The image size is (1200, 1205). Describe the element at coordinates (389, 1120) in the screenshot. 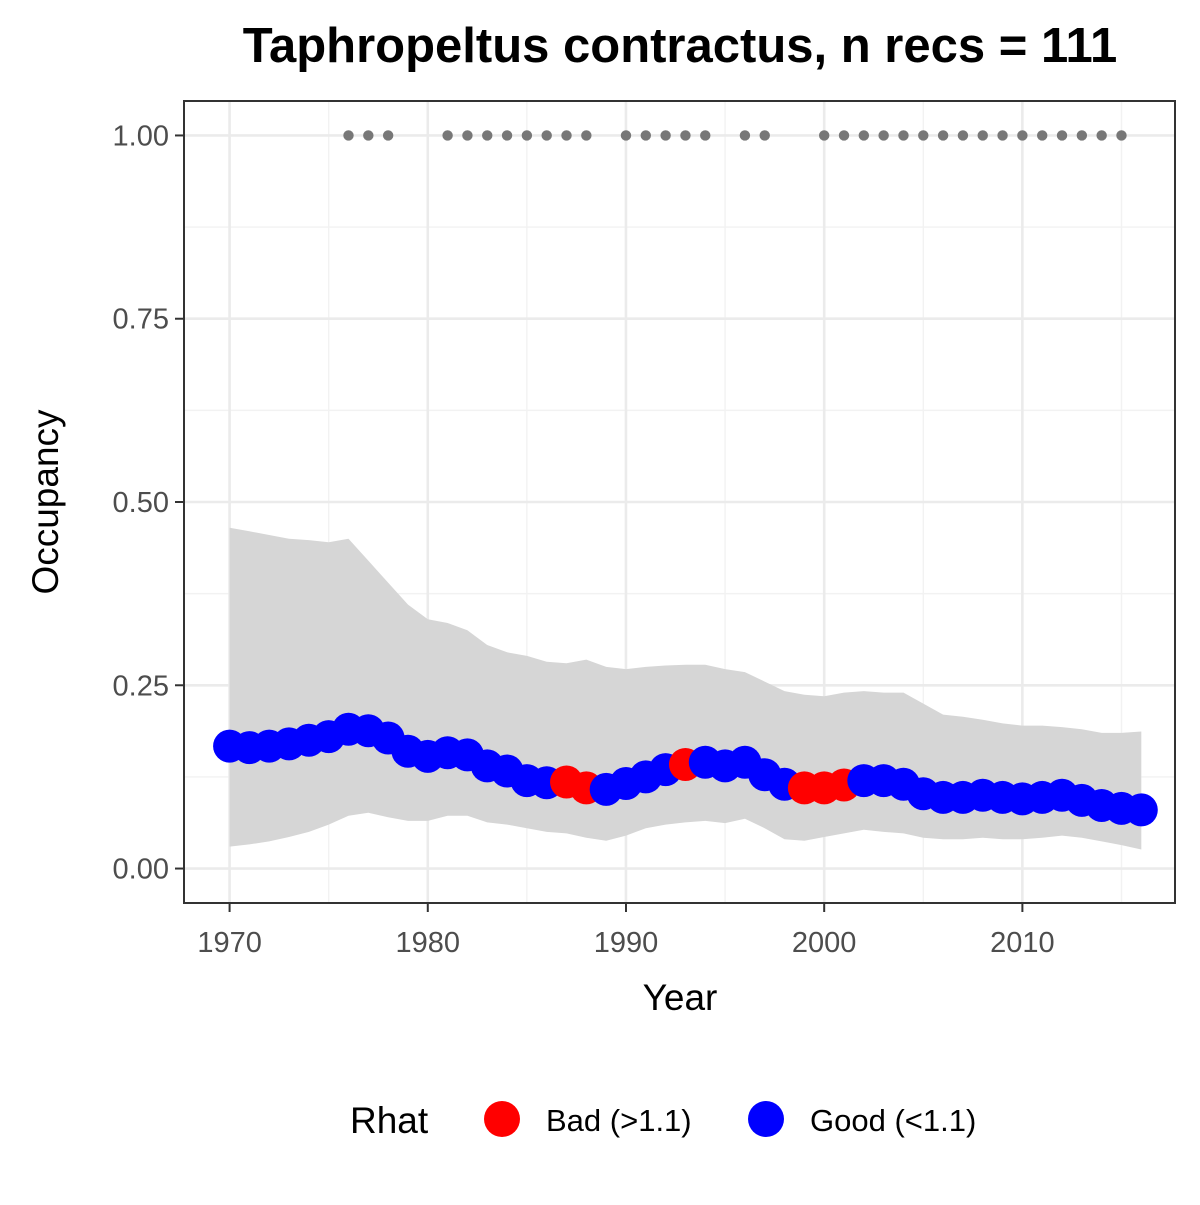

I see `legend-title: Rhat` at that location.